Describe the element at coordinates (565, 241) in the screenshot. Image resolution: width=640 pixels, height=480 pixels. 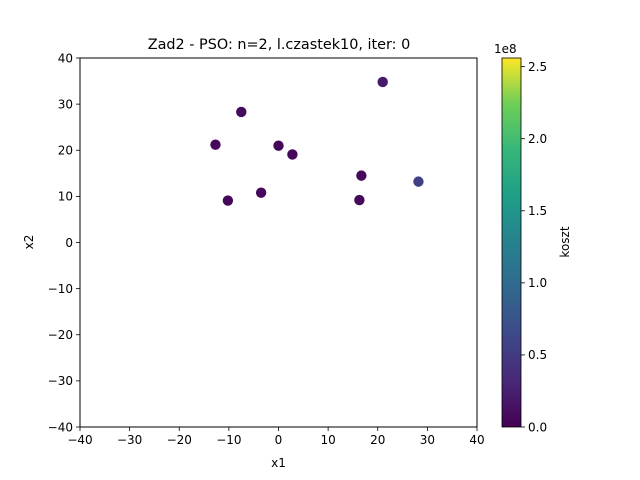
I see `colorbar-label: koszt` at that location.